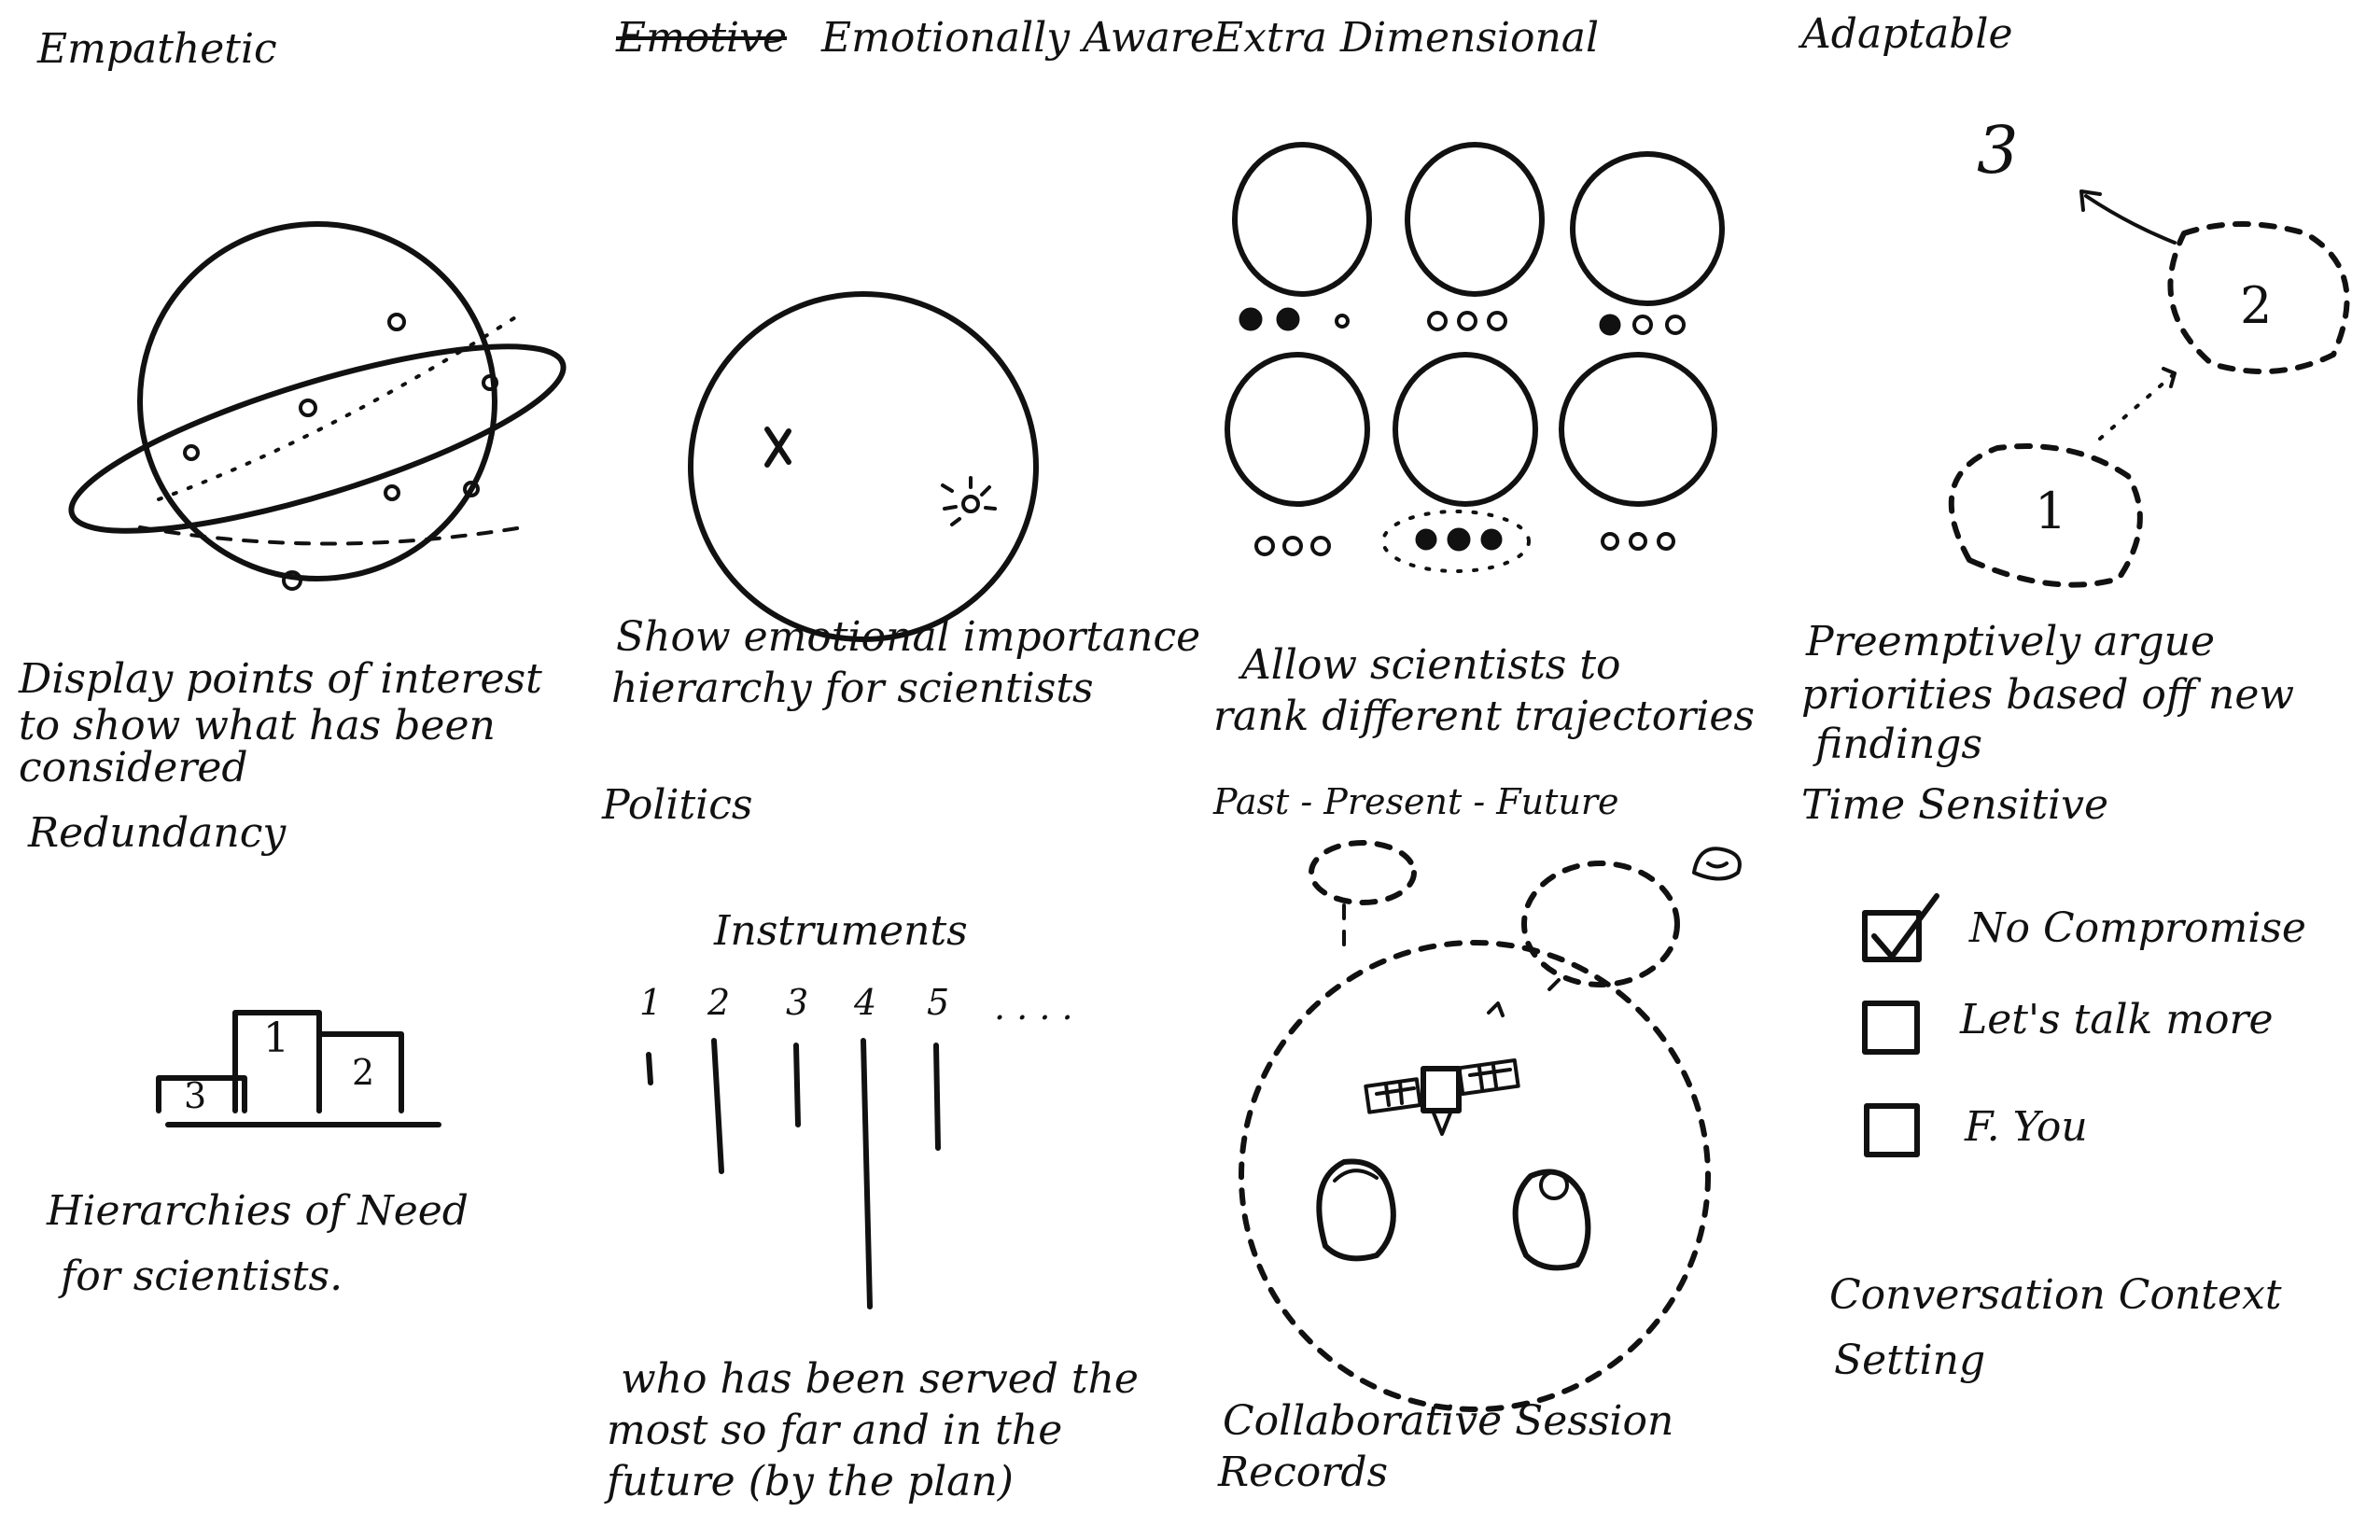 The width and height of the screenshot is (2380, 1540). Describe the element at coordinates (1017, 38) in the screenshot. I see `title-emotionally-aware: Emotionally Aware` at that location.